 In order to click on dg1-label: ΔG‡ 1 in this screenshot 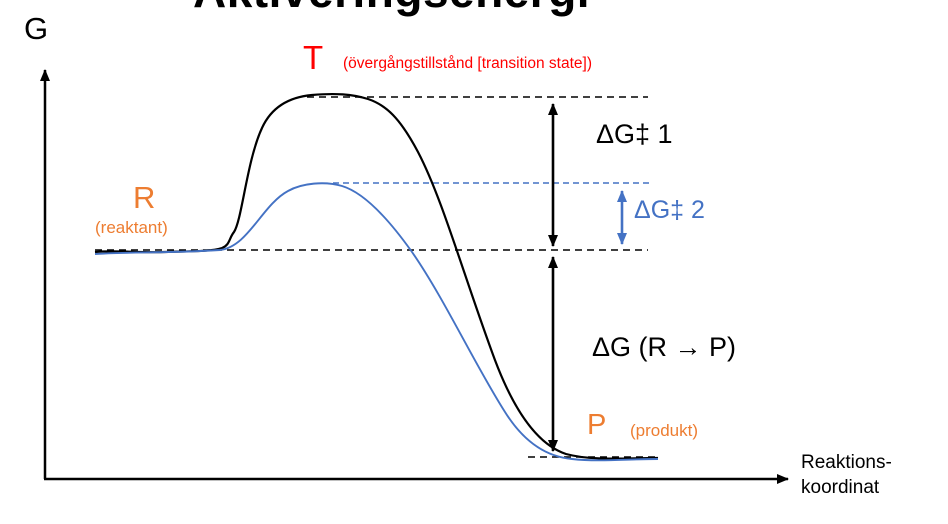, I will do `click(634, 134)`.